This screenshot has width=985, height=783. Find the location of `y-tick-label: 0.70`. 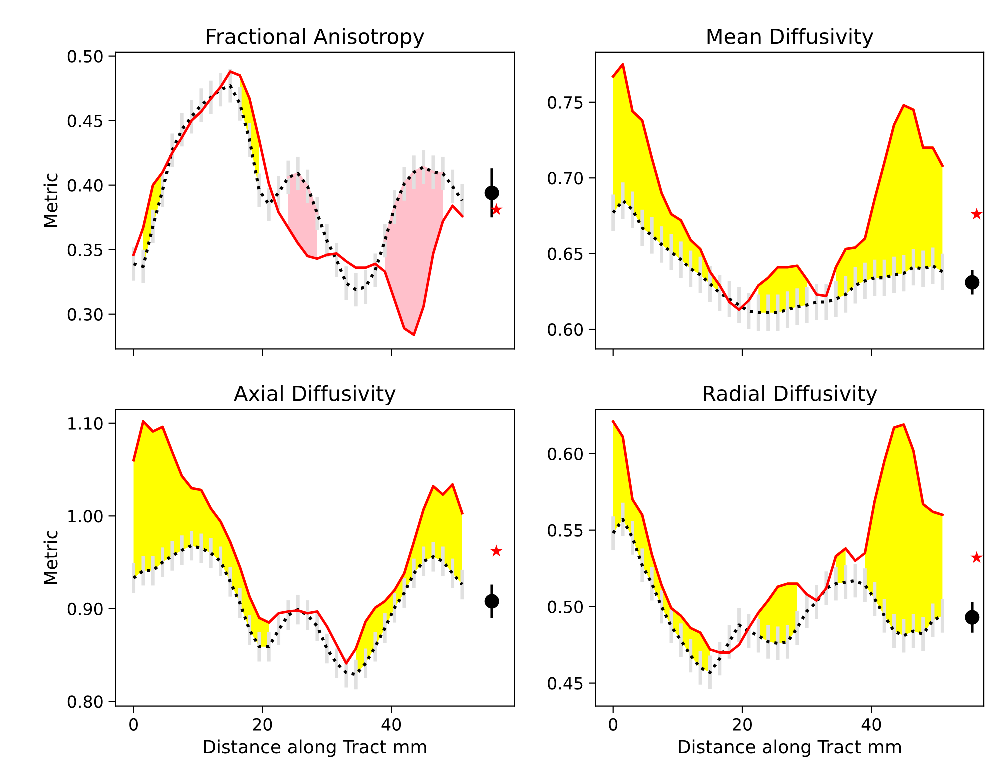

y-tick-label: 0.70 is located at coordinates (566, 178).